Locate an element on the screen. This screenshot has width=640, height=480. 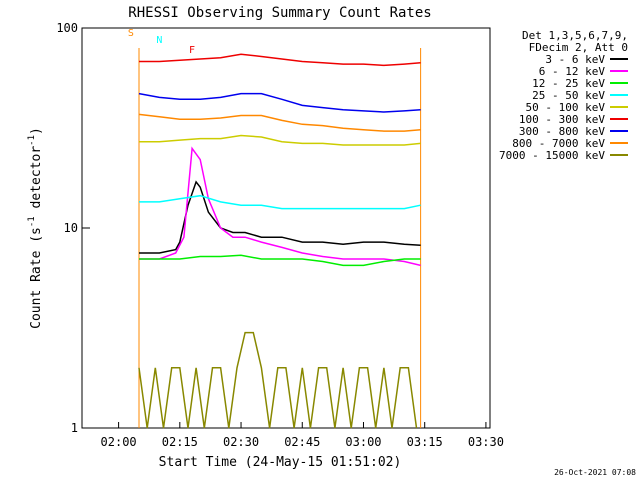
legend-header-1: Det 1,3,5,6,7,9, is located at coordinates (575, 35).